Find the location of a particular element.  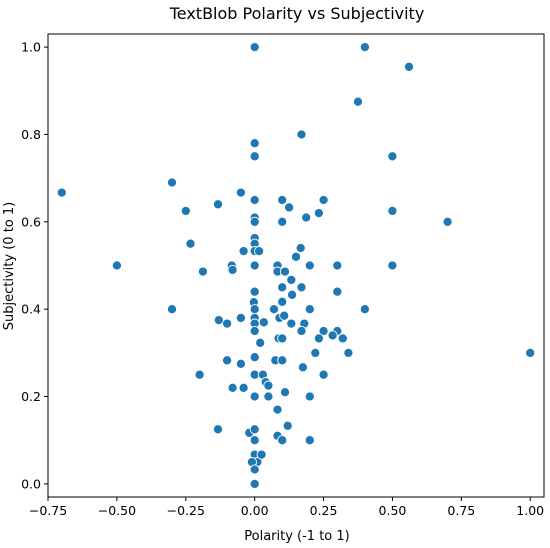

y-tick-label: 0.6 is located at coordinates (31, 221).